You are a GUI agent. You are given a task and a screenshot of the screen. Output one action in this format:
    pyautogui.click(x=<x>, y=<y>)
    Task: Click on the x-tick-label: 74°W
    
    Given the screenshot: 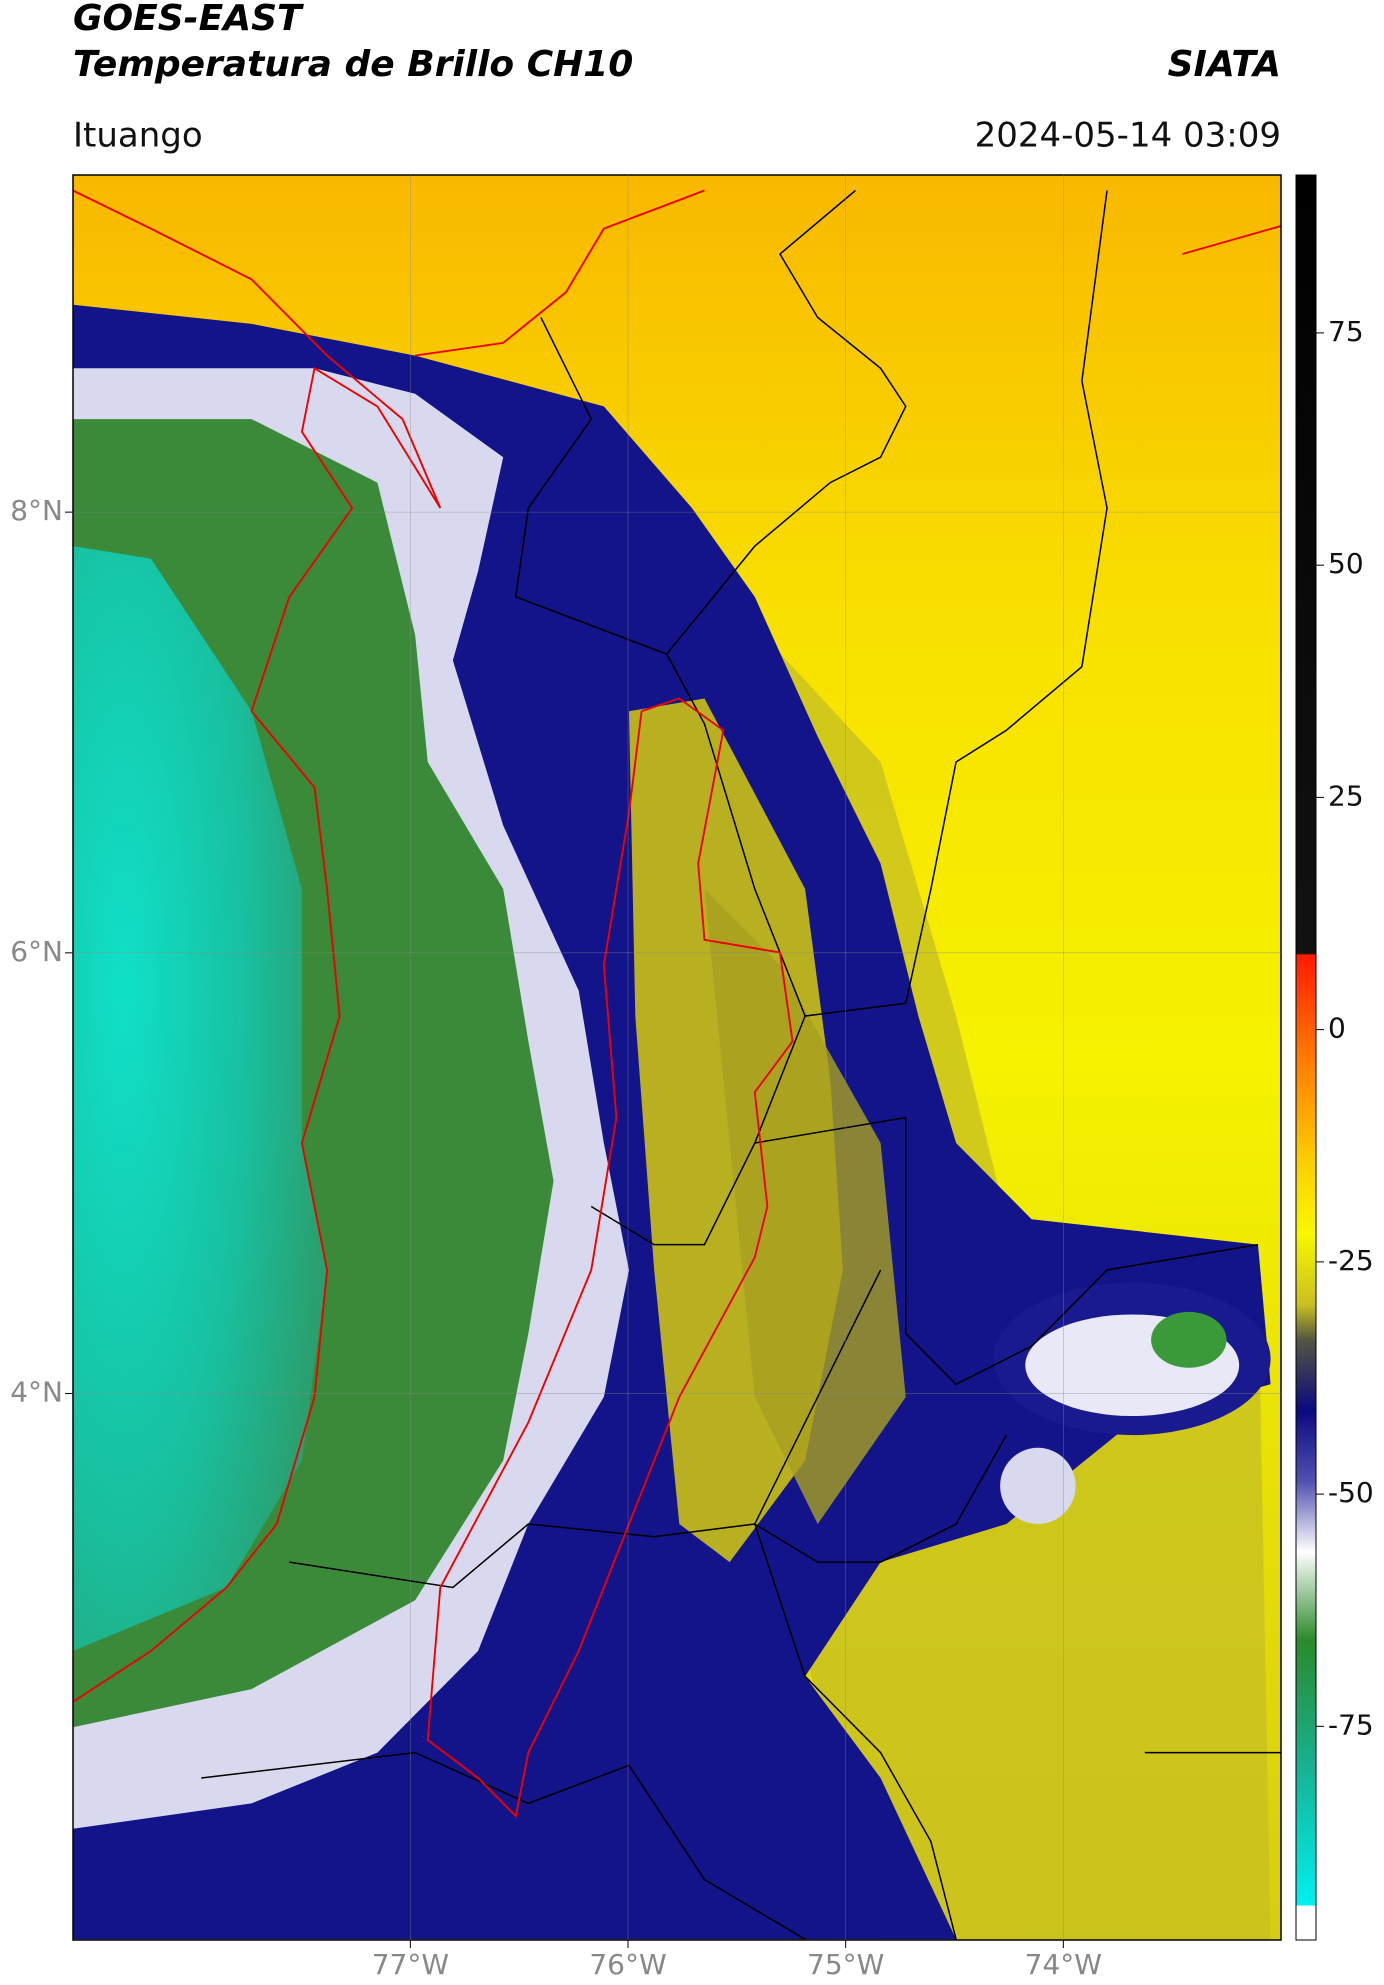 What is the action you would take?
    pyautogui.click(x=1063, y=1964)
    